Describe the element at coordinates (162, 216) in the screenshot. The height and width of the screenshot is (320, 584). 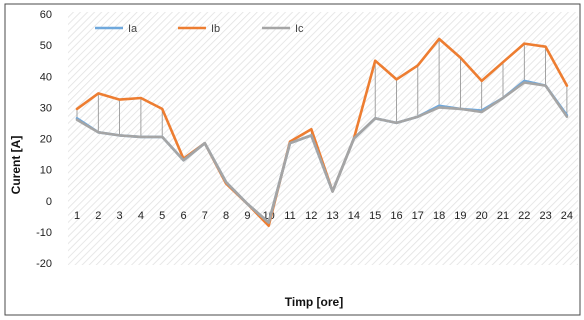
I see `x-tick-label: 5` at that location.